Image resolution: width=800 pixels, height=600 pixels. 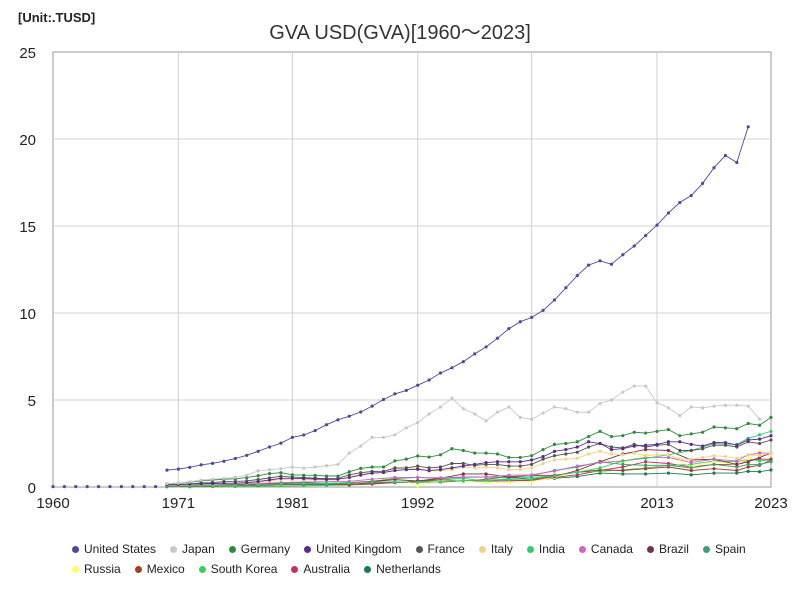 What do you see at coordinates (656, 503) in the screenshot?
I see `x-tick-label: 2013` at bounding box center [656, 503].